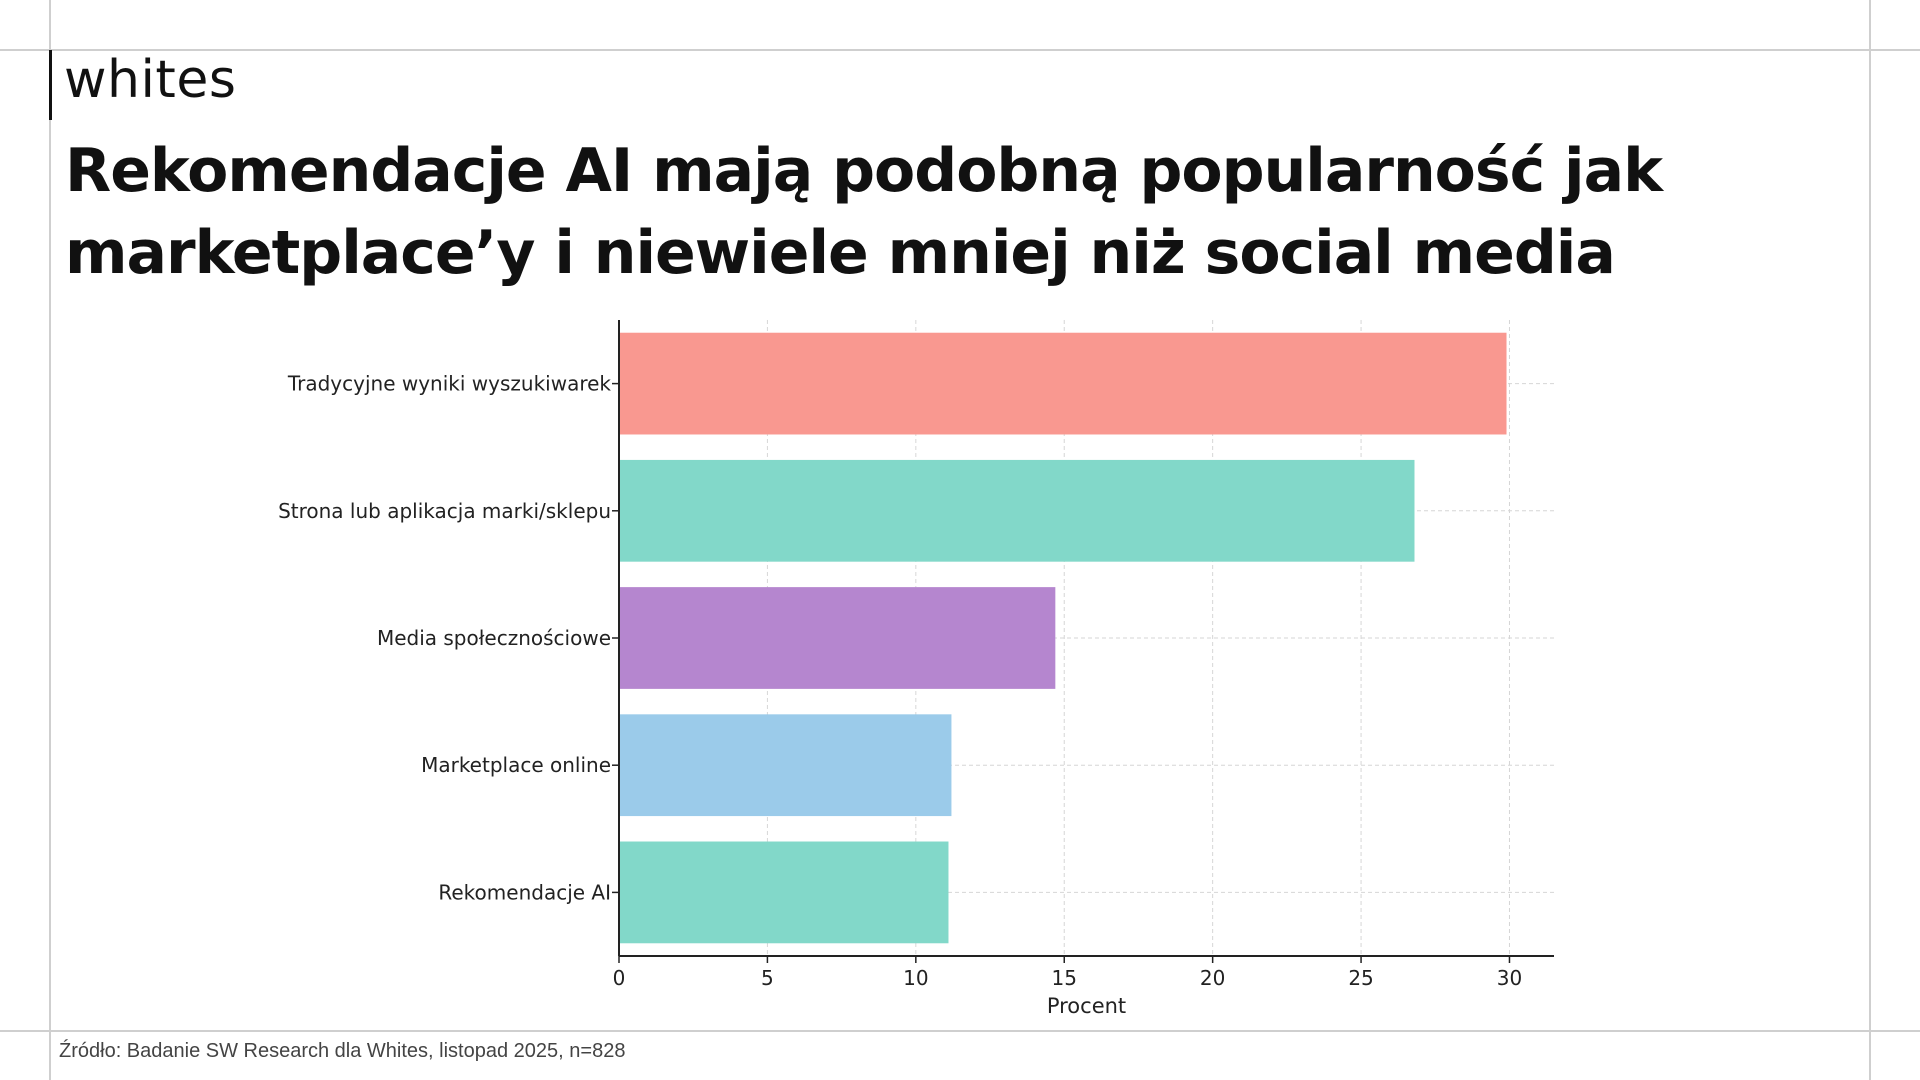 Image resolution: width=1920 pixels, height=1080 pixels. Describe the element at coordinates (1212, 978) in the screenshot. I see `x-tick-label: 20` at that location.